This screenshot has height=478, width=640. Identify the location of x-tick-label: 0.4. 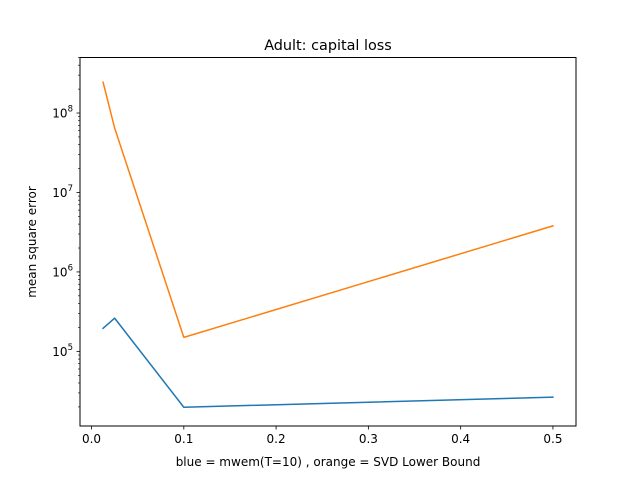
(460, 439).